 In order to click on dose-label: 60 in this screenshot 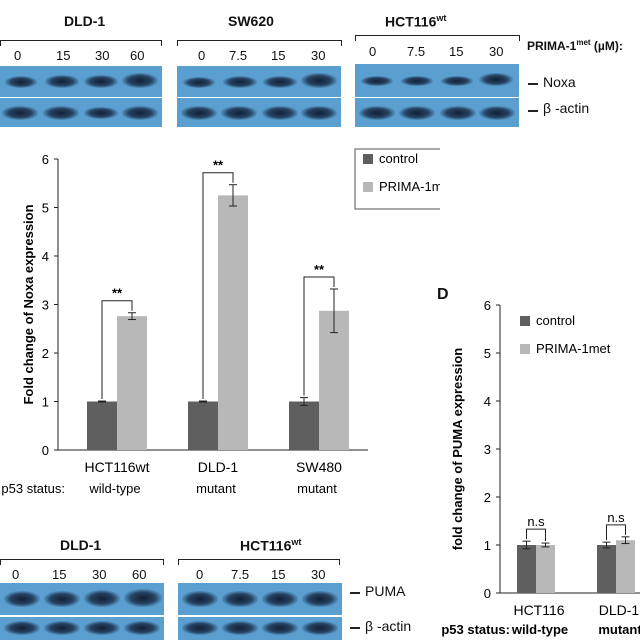, I will do `click(139, 574)`.